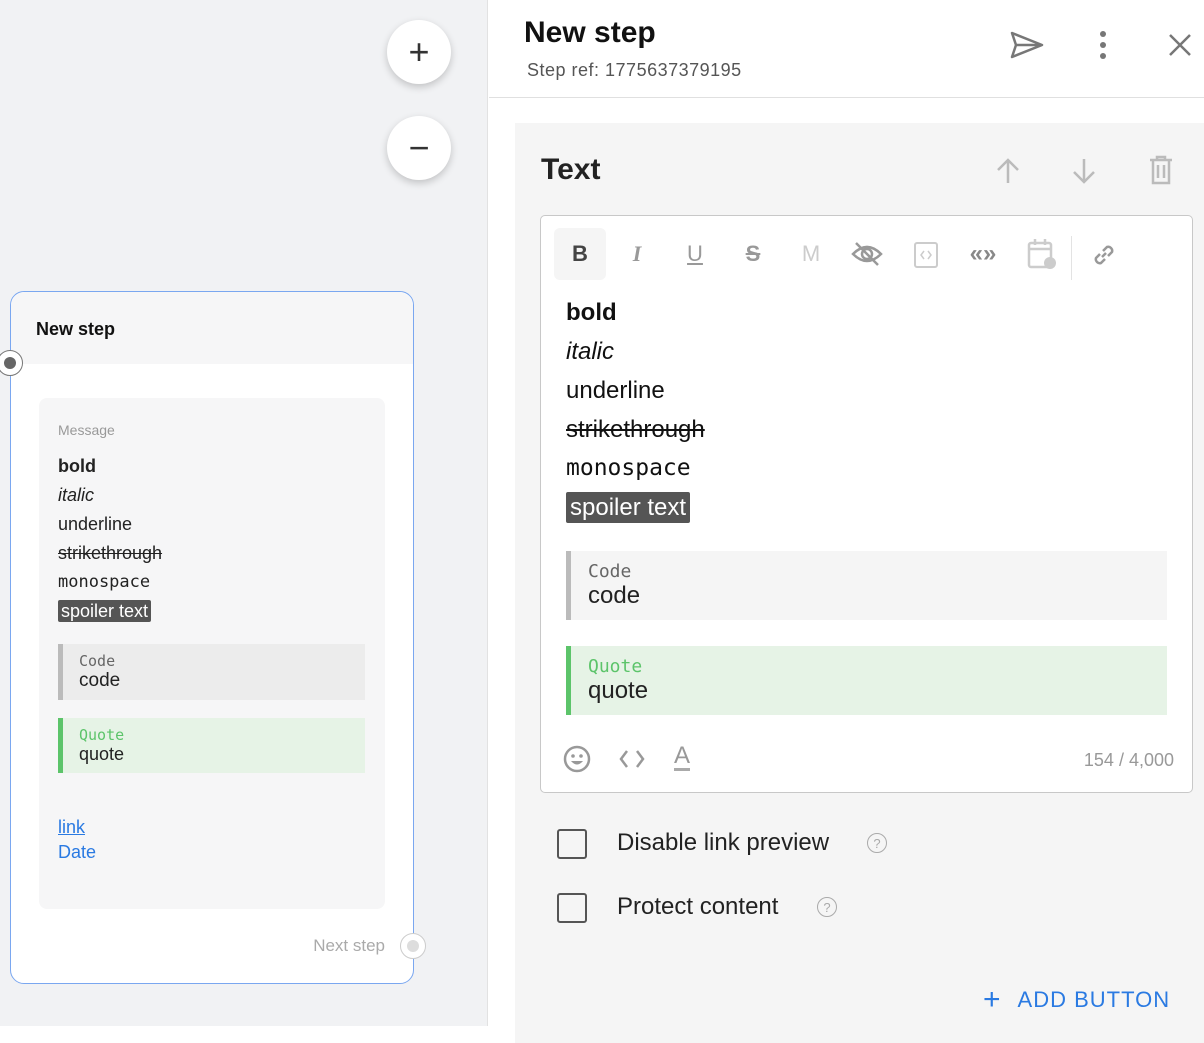 The image size is (1204, 1043). I want to click on add-button-label: ADD BUTTON, so click(1094, 999).